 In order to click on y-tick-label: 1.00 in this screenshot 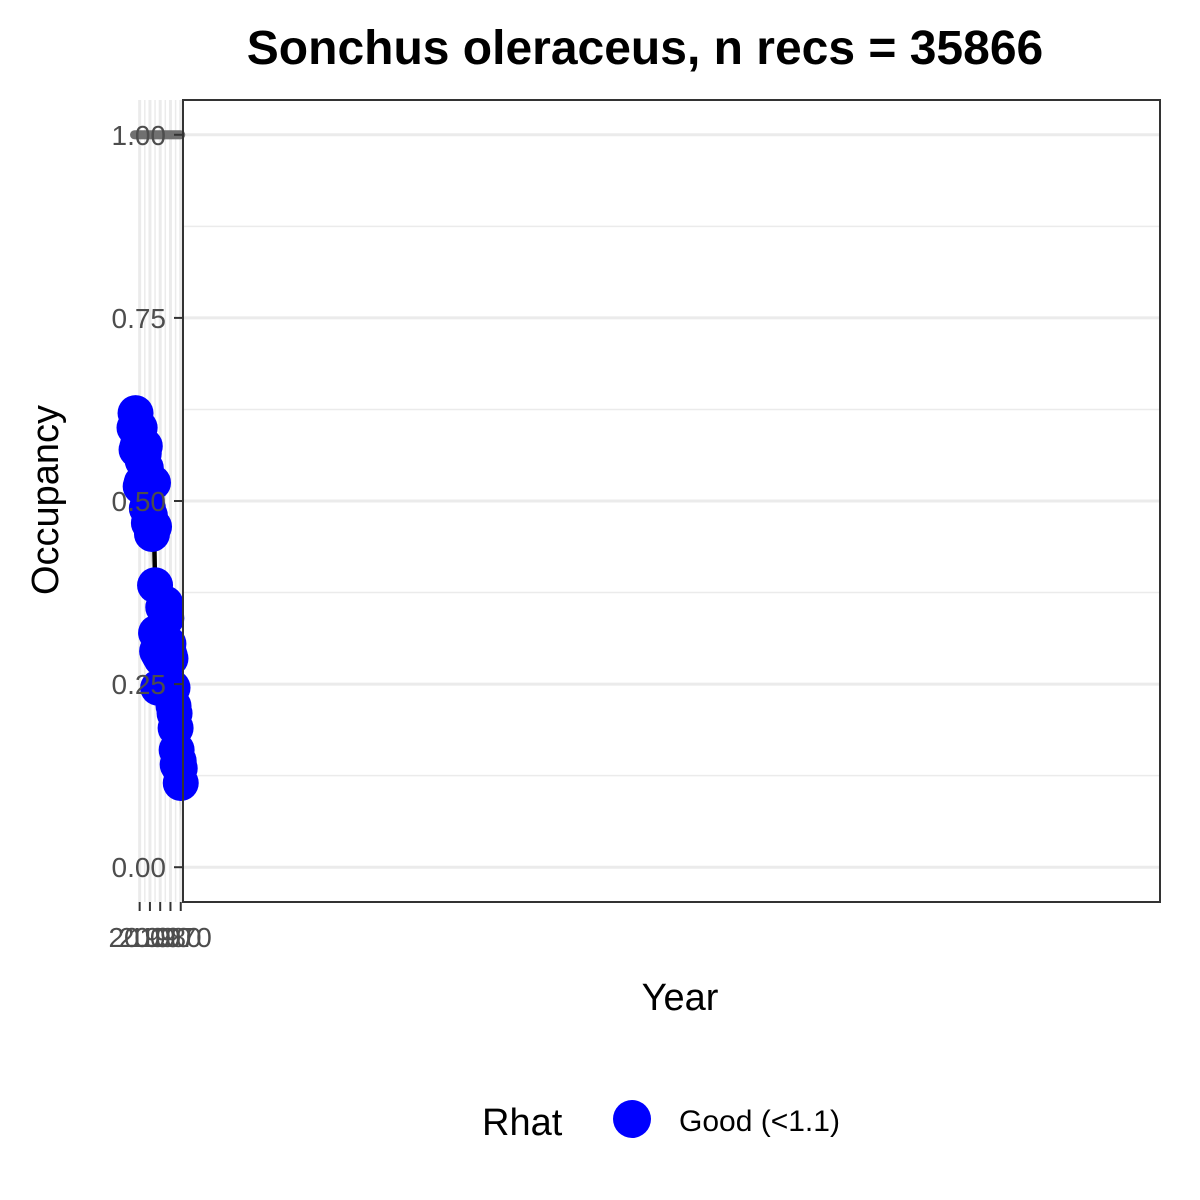, I will do `click(139, 135)`.